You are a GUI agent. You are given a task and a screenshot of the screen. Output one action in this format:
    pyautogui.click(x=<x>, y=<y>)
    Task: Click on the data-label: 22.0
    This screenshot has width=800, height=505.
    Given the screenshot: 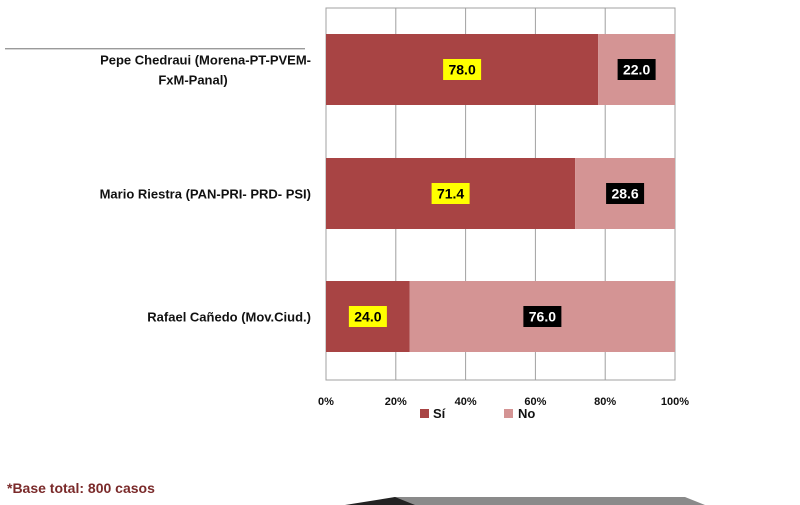 What is the action you would take?
    pyautogui.click(x=636, y=70)
    